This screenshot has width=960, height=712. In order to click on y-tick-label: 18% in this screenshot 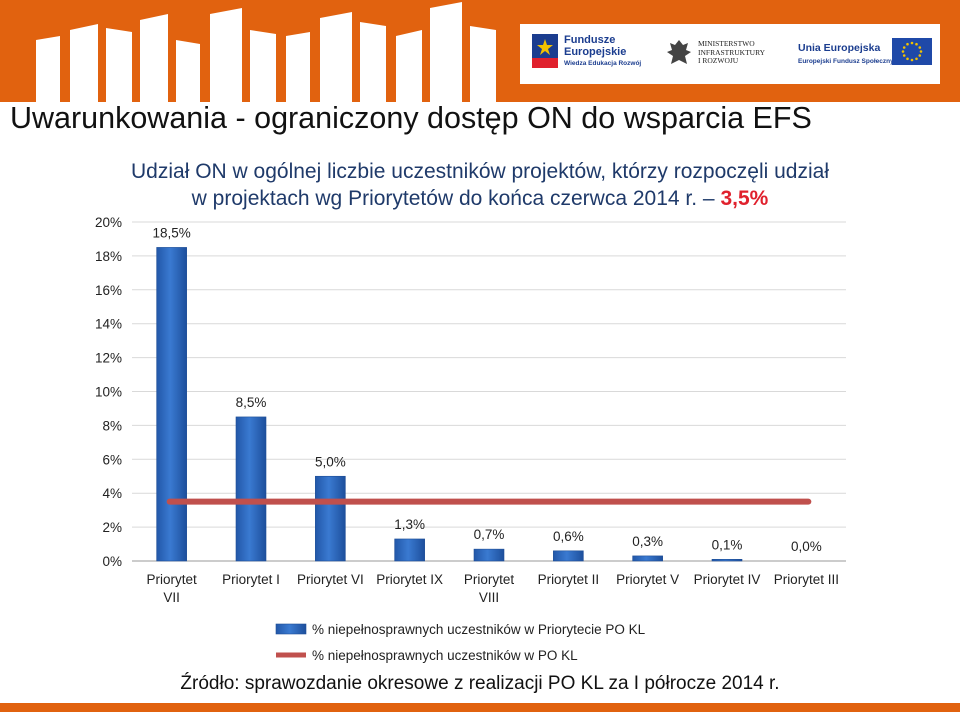, I will do `click(108, 256)`.